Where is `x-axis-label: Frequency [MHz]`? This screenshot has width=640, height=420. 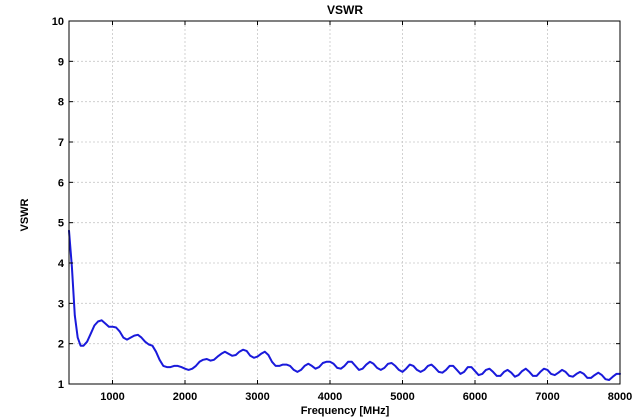 x-axis-label: Frequency [MHz] is located at coordinates (345, 411).